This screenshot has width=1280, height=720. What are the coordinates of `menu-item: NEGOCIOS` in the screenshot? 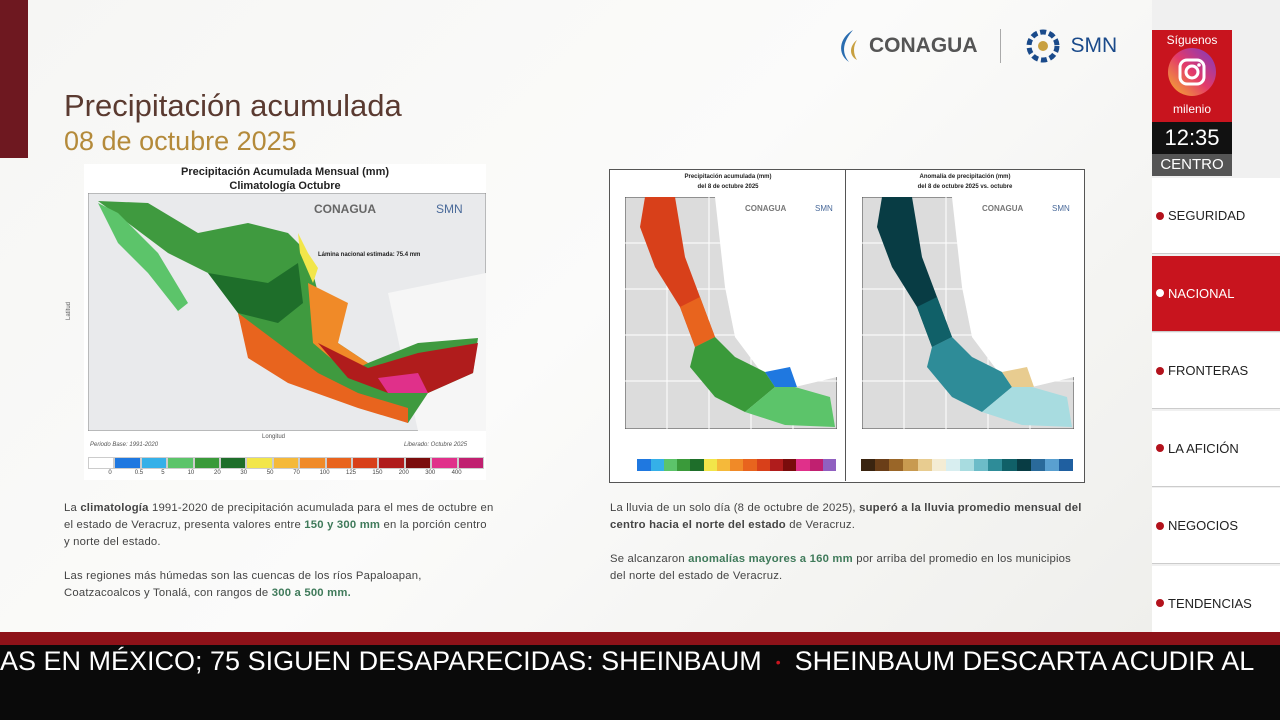 It's located at (1216, 526).